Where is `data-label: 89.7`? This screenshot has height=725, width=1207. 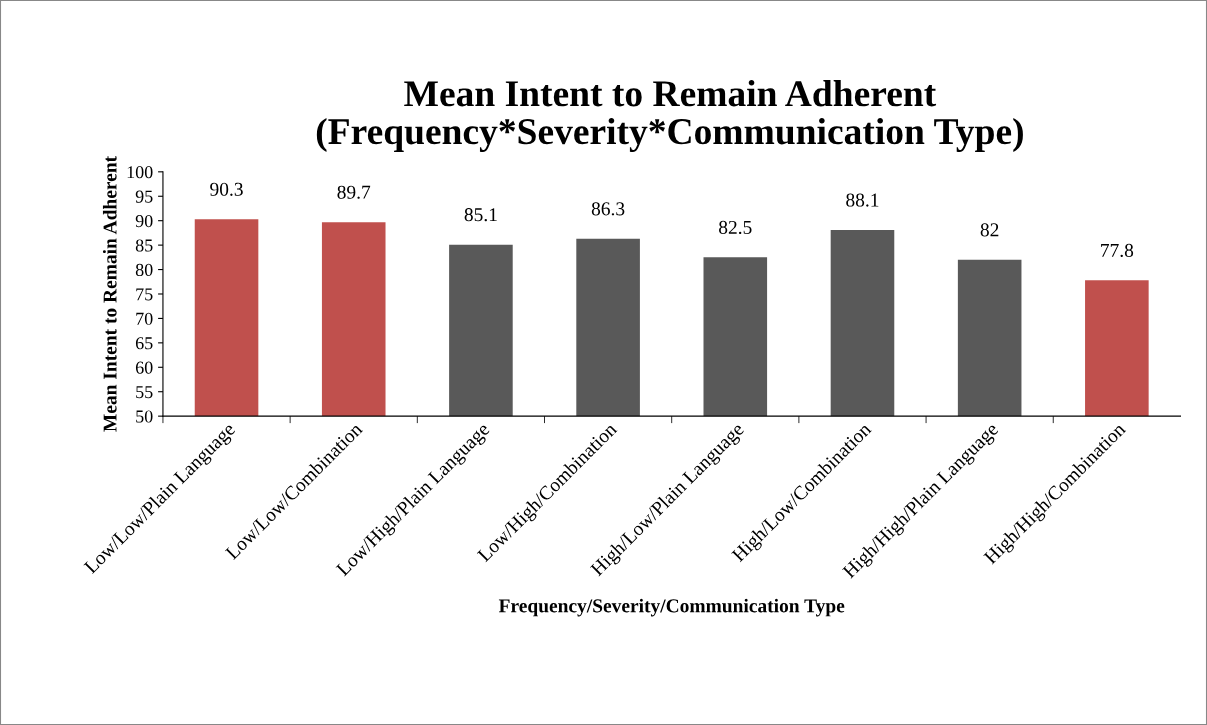
data-label: 89.7 is located at coordinates (354, 192).